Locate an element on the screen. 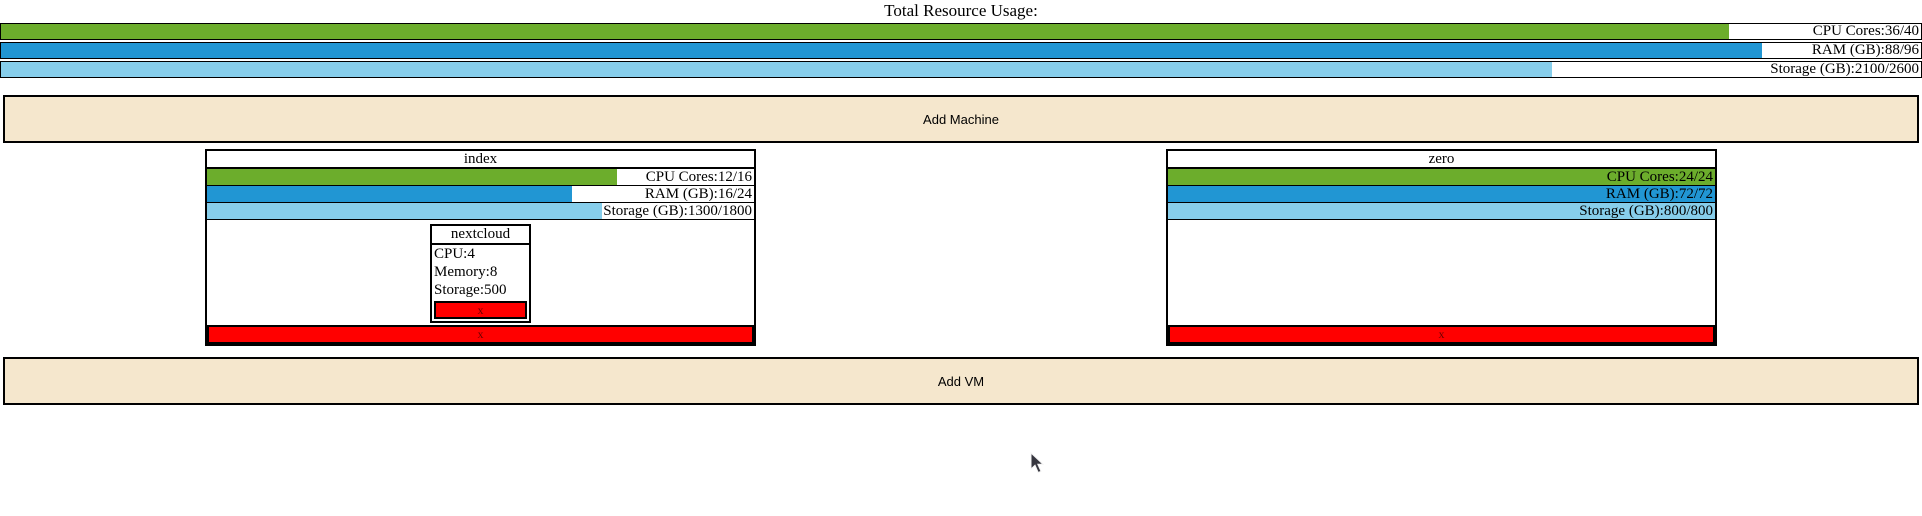  vm-area: nextcloud CPU:4 Memory:8 Storage:500 x is located at coordinates (480, 272).